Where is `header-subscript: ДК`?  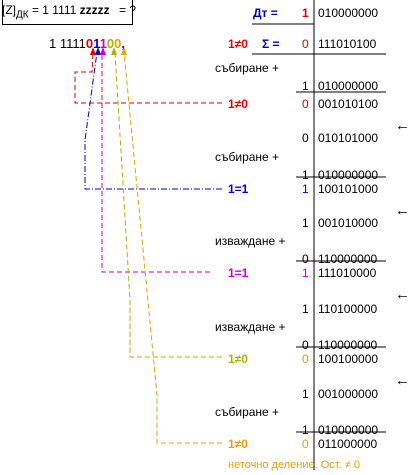
header-subscript: ДК is located at coordinates (22, 15).